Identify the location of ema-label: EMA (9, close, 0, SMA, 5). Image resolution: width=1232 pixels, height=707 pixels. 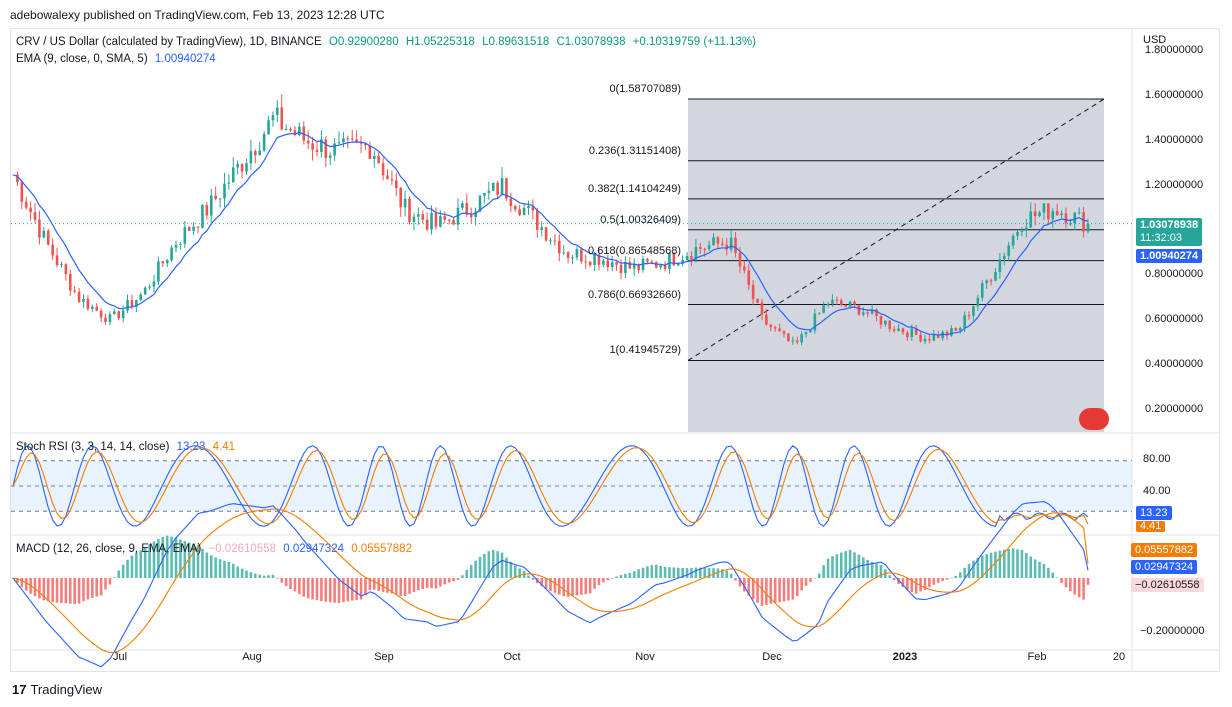
(82, 59).